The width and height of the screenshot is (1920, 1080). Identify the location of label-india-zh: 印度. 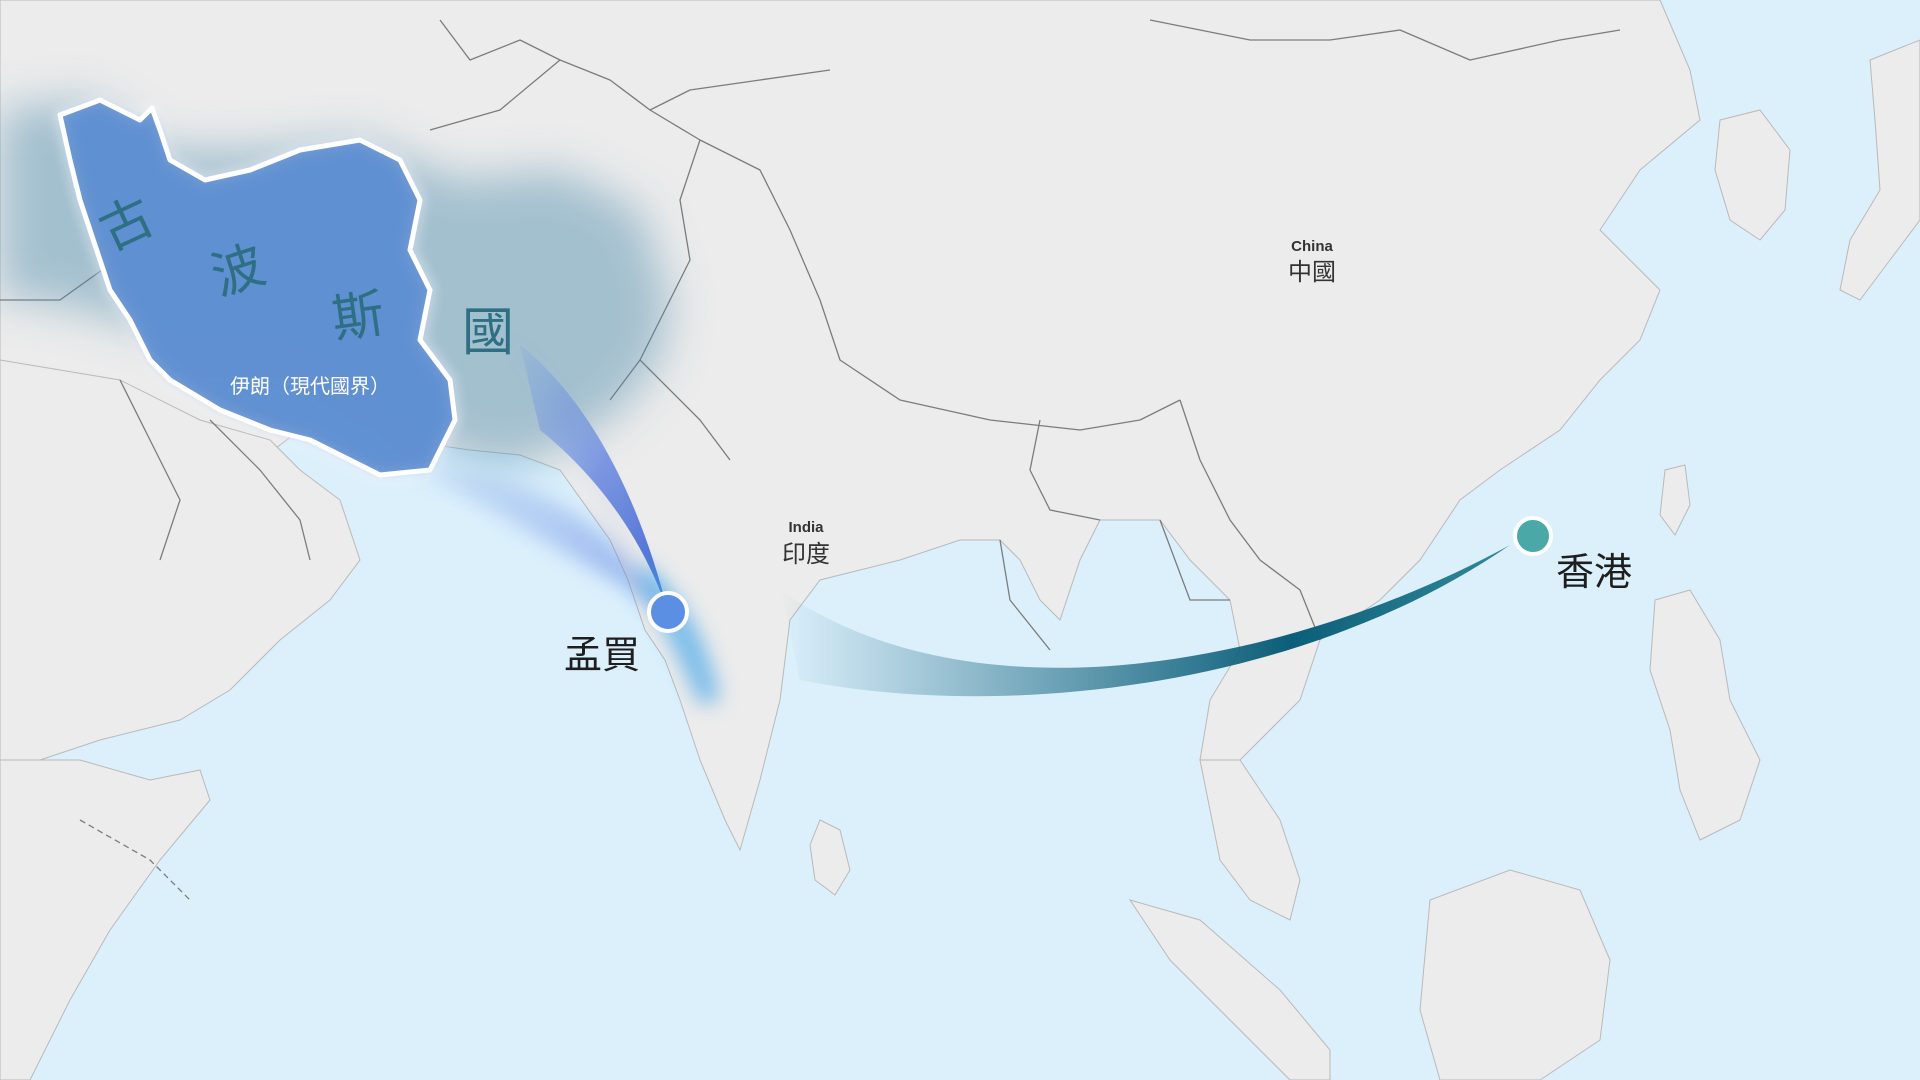
(806, 554).